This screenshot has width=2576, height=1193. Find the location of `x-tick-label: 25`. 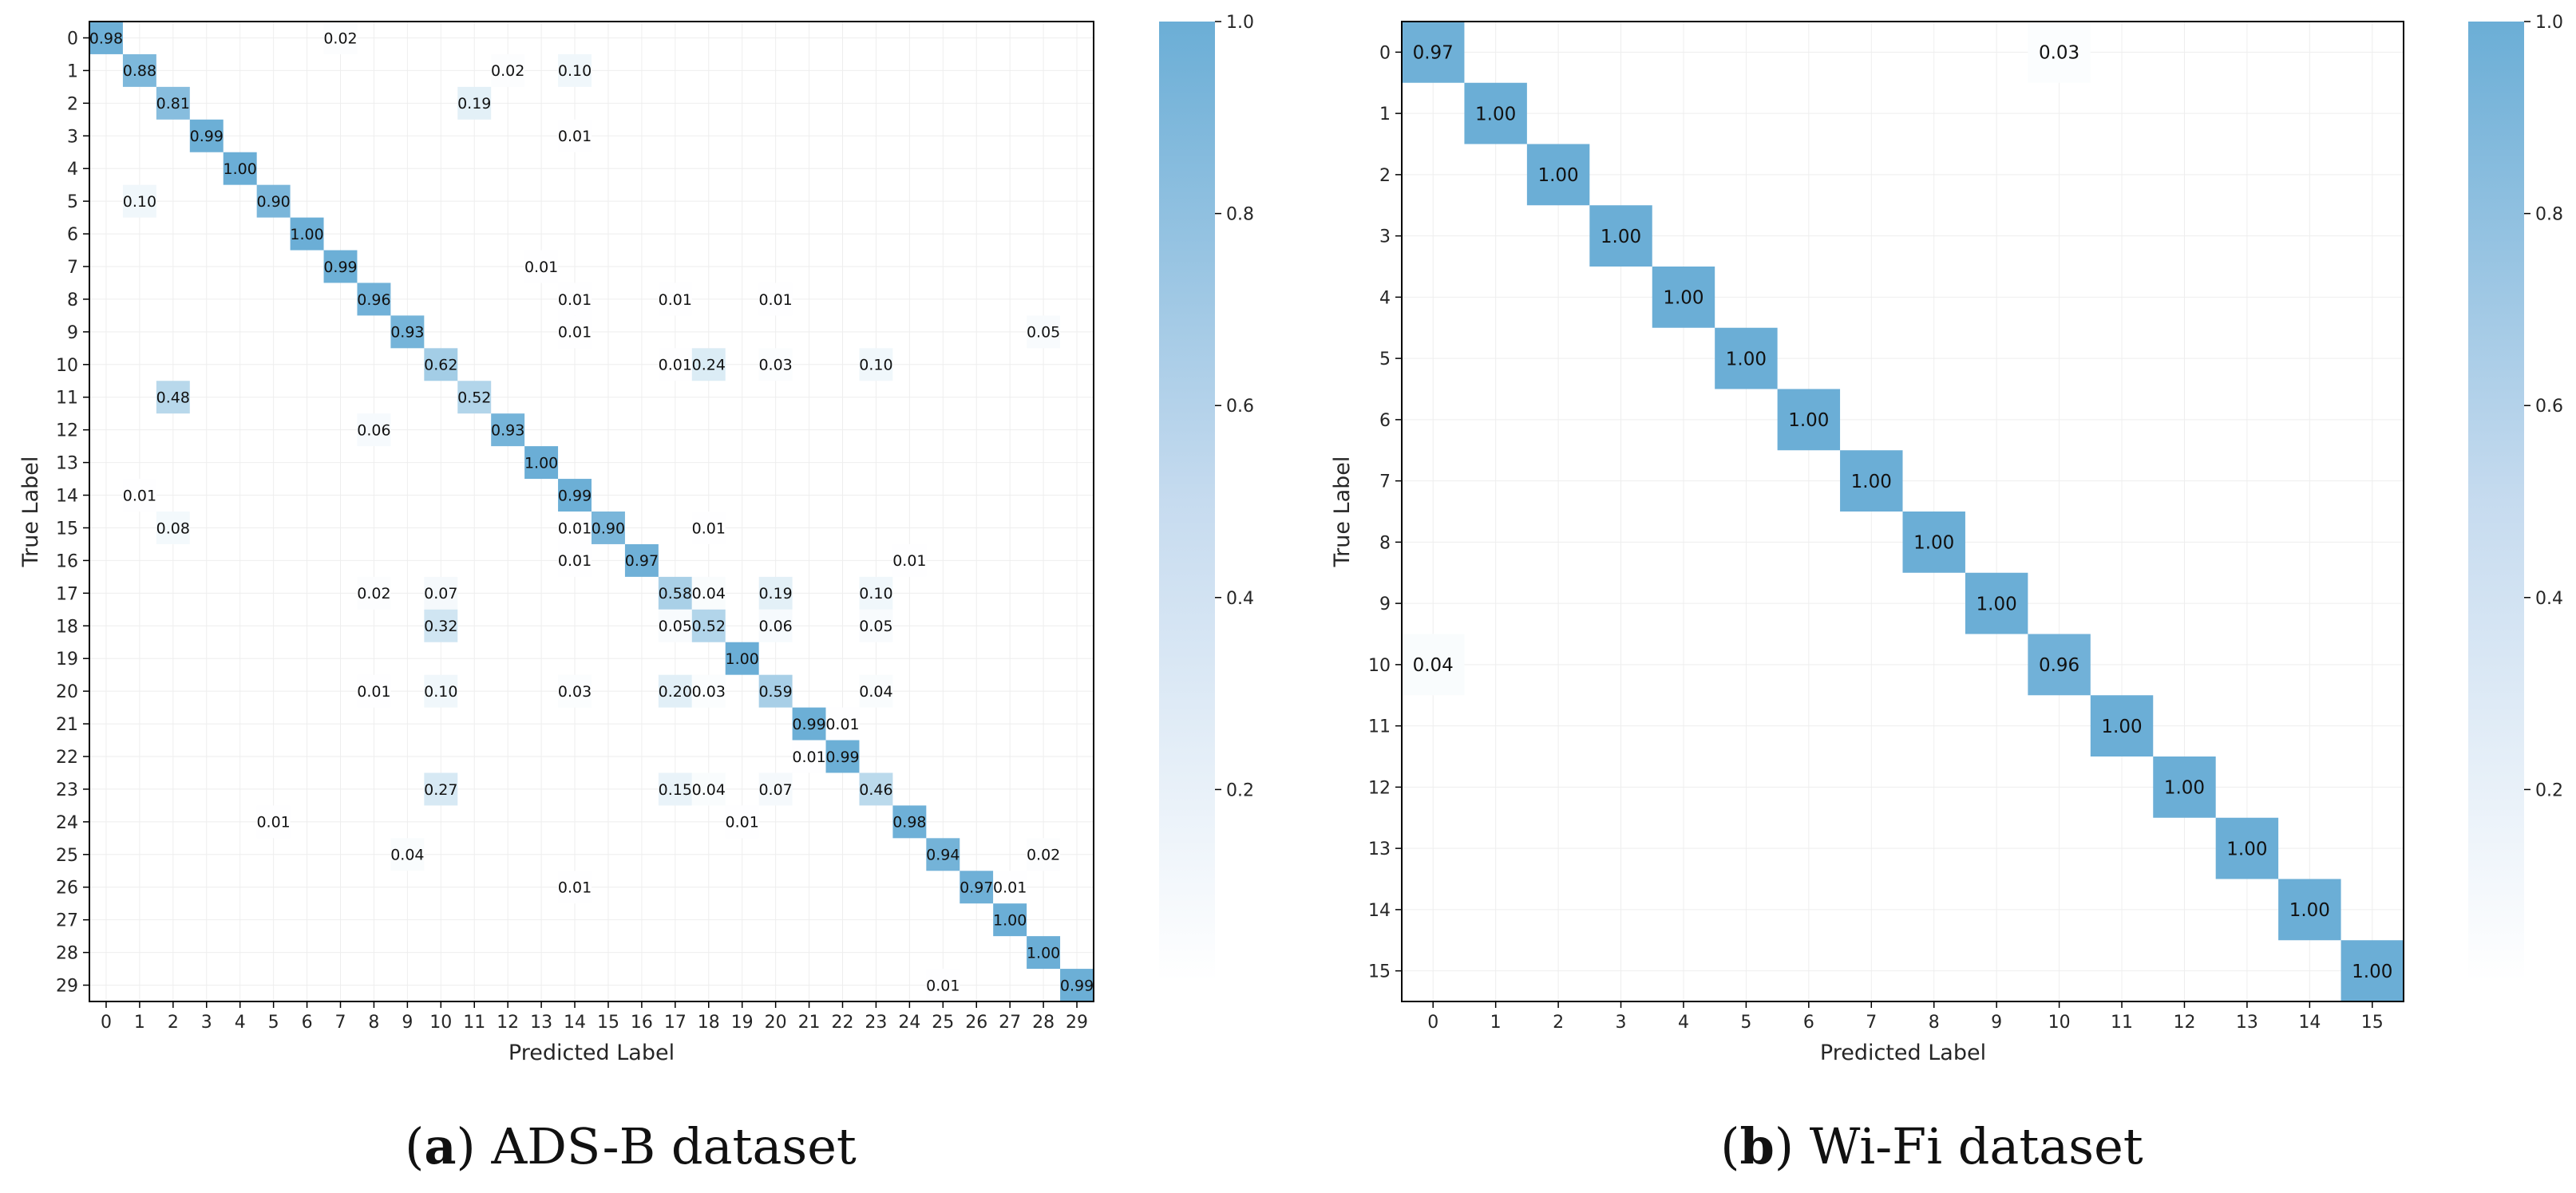

x-tick-label: 25 is located at coordinates (943, 1023).